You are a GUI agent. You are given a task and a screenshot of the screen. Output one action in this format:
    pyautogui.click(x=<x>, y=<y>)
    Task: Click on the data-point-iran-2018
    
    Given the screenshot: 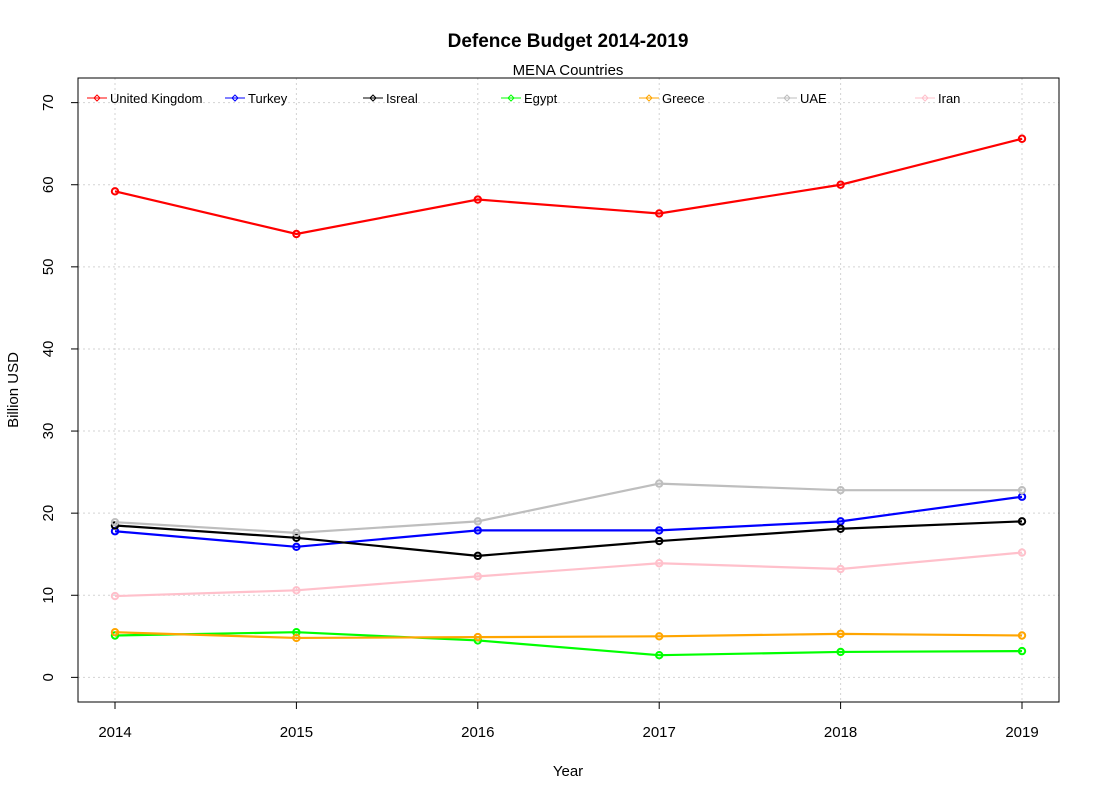 What is the action you would take?
    pyautogui.click(x=840, y=569)
    